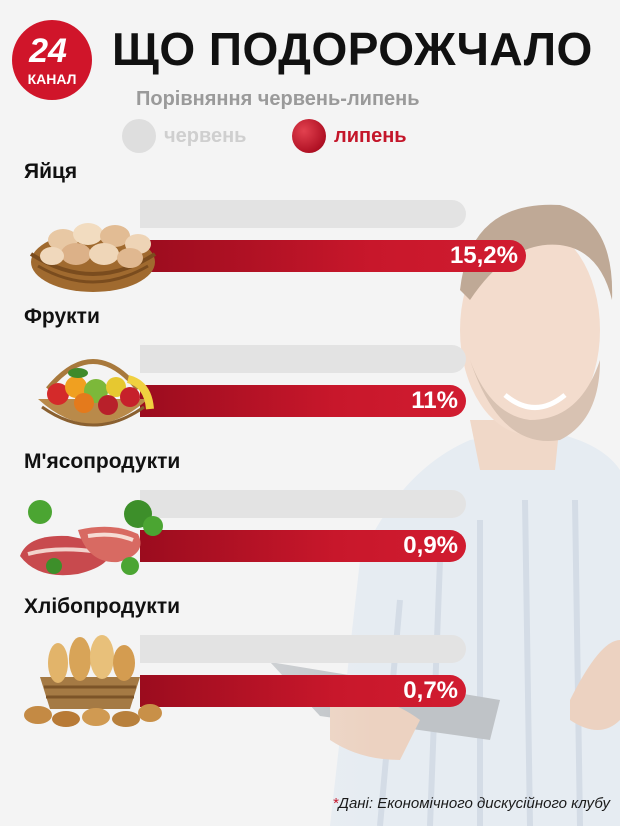 This screenshot has height=826, width=620. Describe the element at coordinates (91, 538) in the screenshot. I see `meat-icon` at that location.